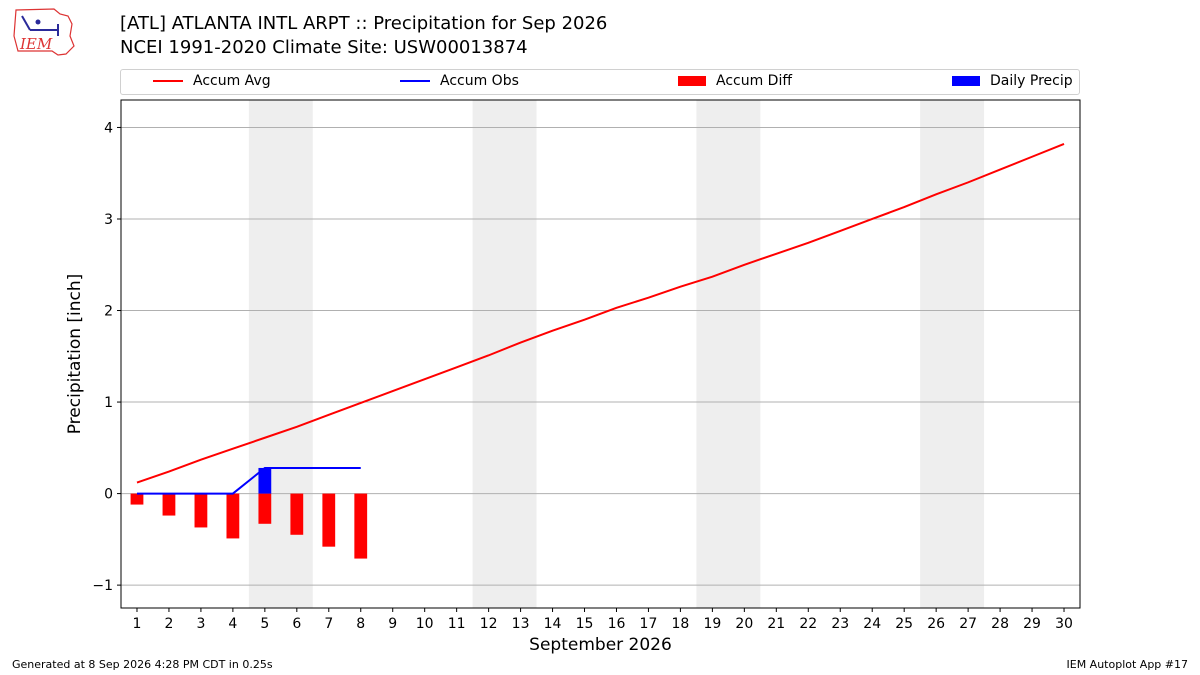  Describe the element at coordinates (553, 624) in the screenshot. I see `x-tick-label: 14` at that location.